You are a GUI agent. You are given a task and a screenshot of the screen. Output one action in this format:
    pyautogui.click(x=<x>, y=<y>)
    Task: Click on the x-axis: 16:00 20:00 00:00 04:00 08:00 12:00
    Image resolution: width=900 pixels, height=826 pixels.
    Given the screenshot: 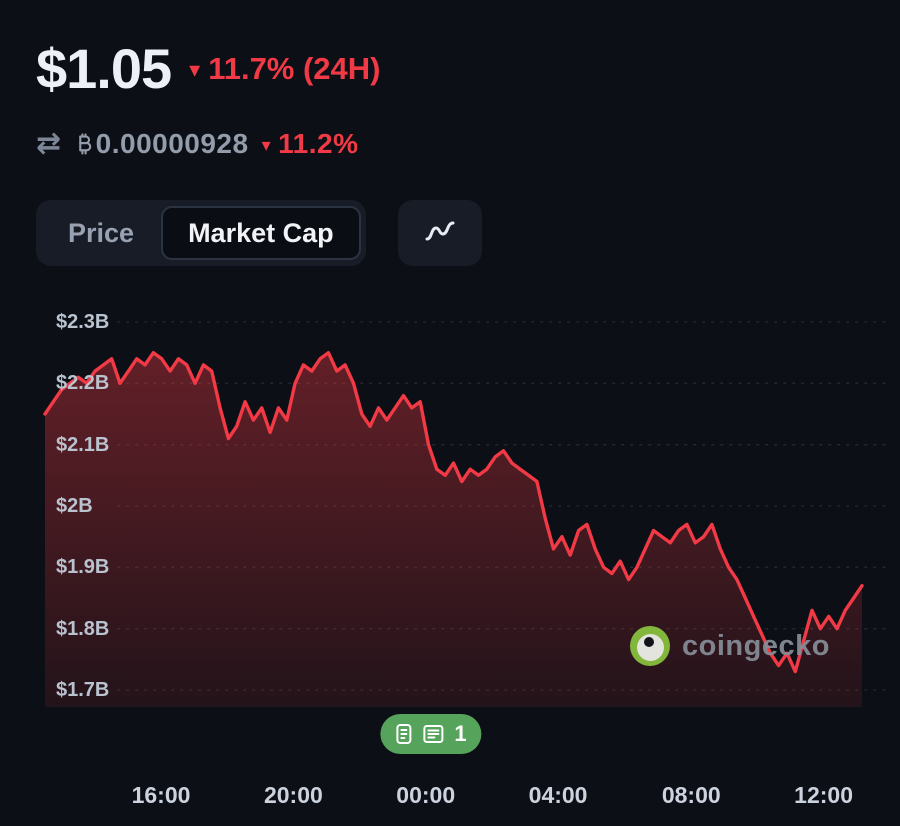 What is the action you would take?
    pyautogui.click(x=450, y=797)
    